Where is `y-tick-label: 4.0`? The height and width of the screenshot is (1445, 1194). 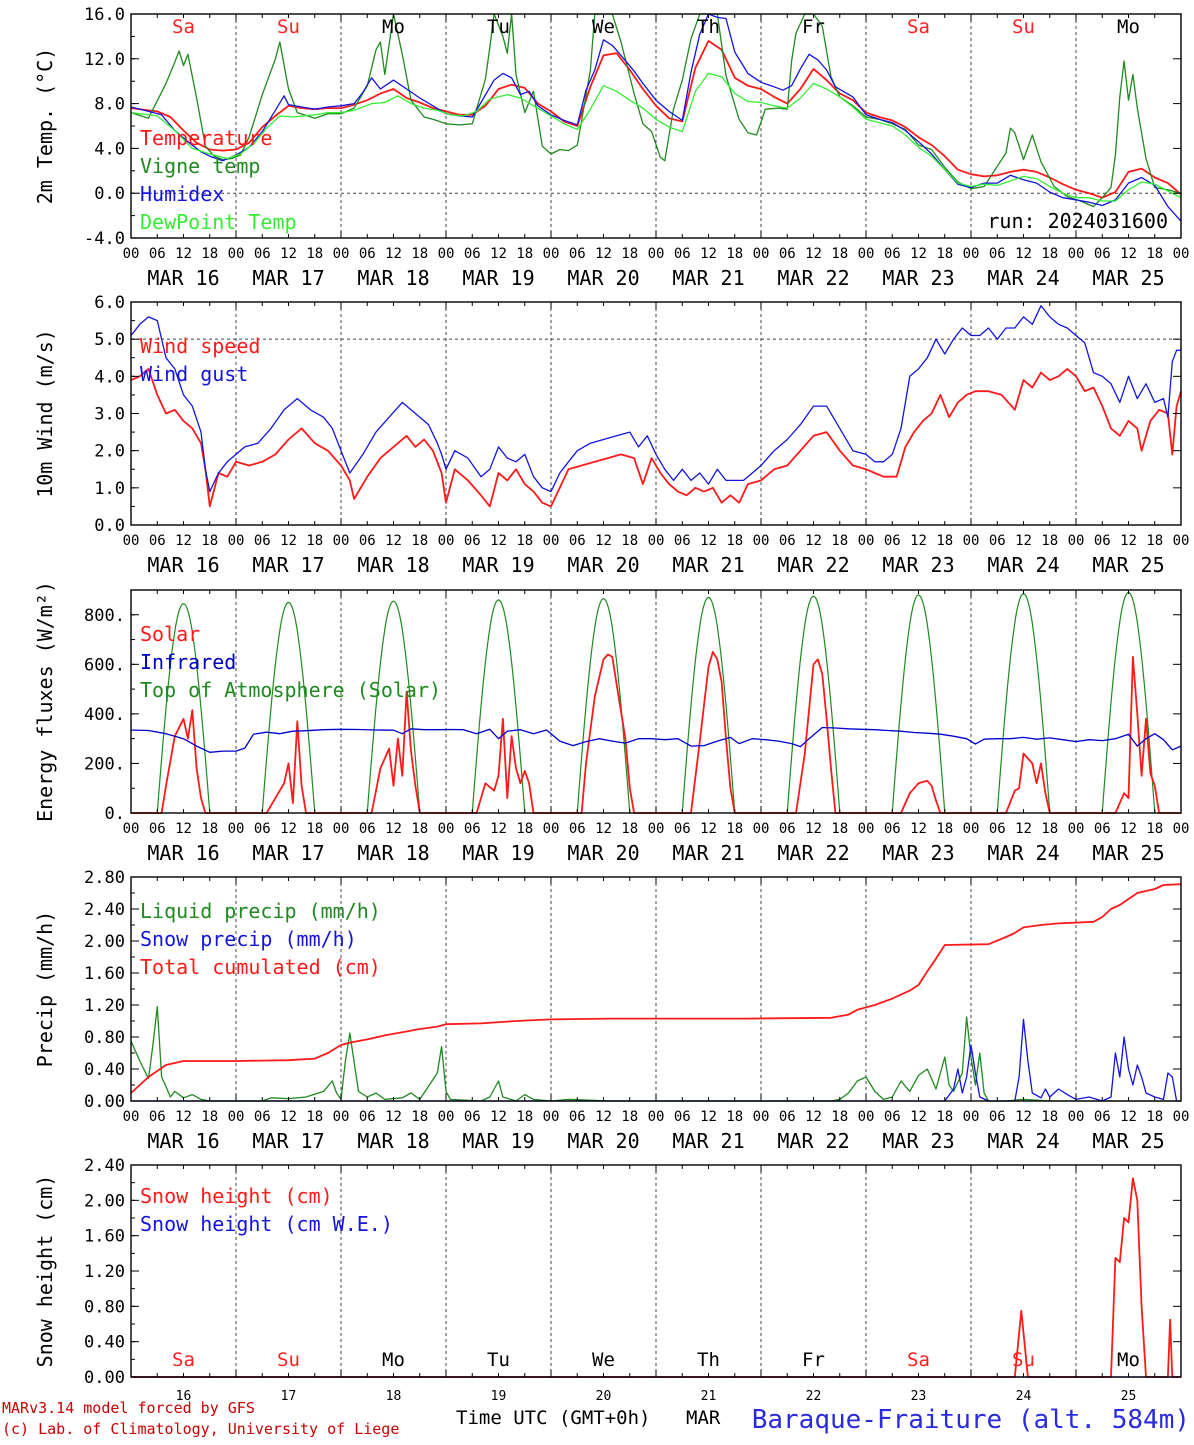 y-tick-label: 4.0 is located at coordinates (109, 377).